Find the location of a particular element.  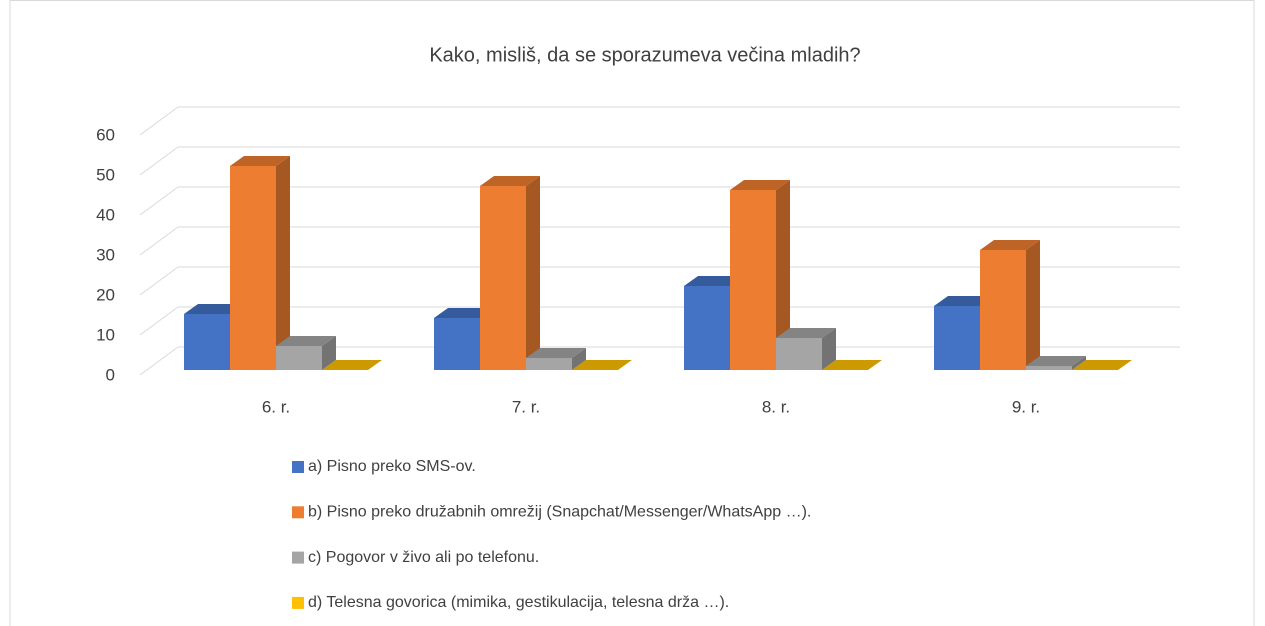

x-tick-label: 6. r. is located at coordinates (276, 406).